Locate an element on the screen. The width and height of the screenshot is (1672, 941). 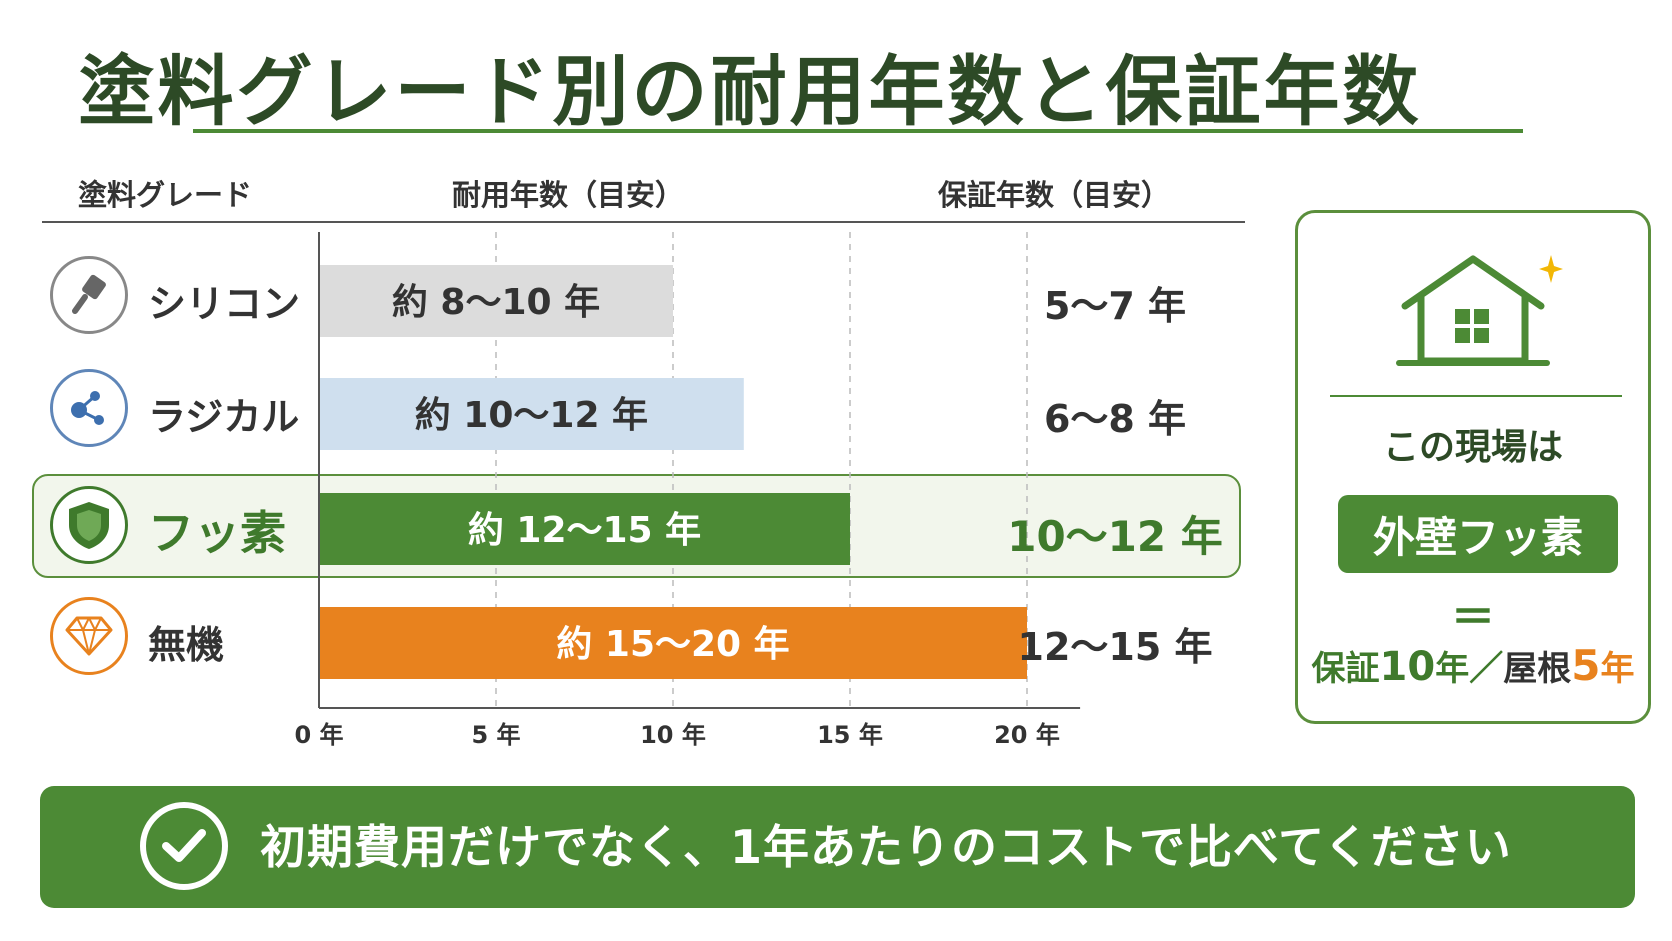
summary-warranty-years: 10 is located at coordinates (1407, 667).